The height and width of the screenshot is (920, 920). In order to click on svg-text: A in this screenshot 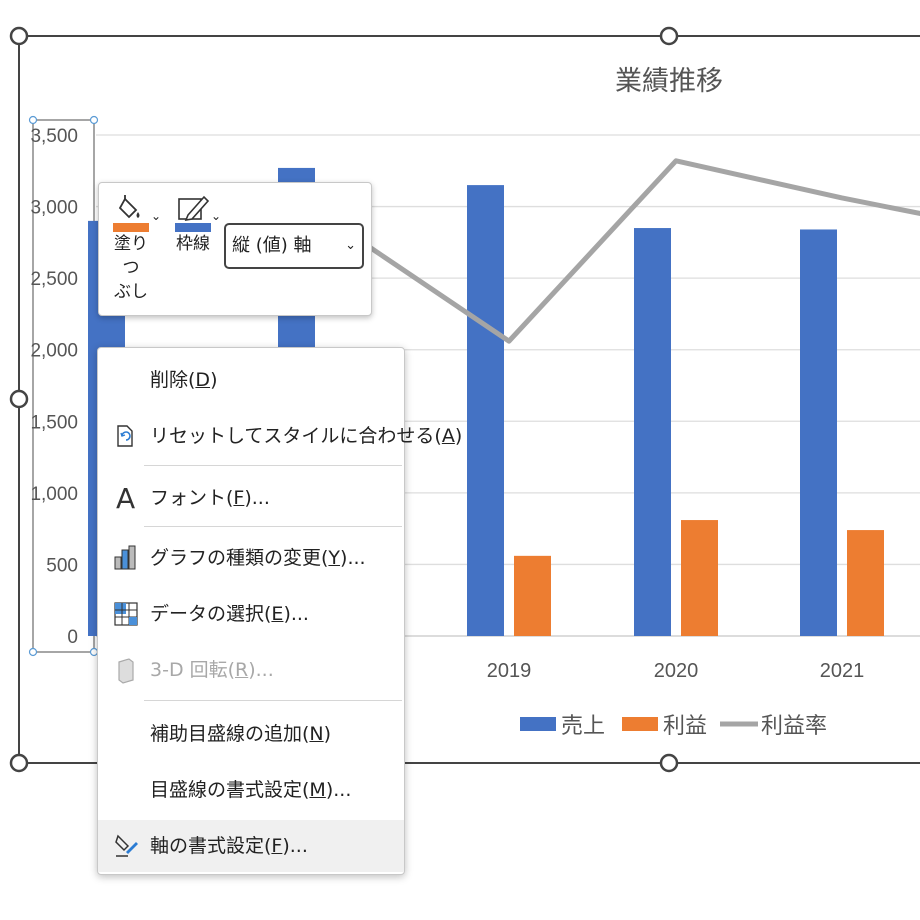, I will do `click(125, 498)`.